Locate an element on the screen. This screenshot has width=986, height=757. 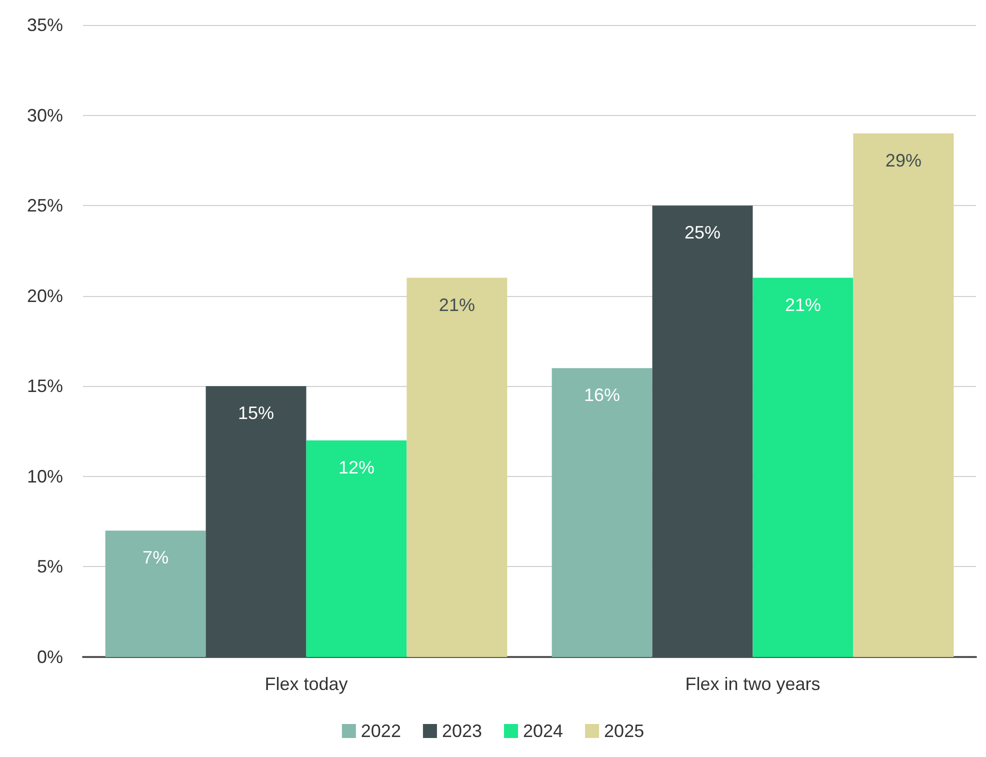
y-tick-label: 20% is located at coordinates (44, 296).